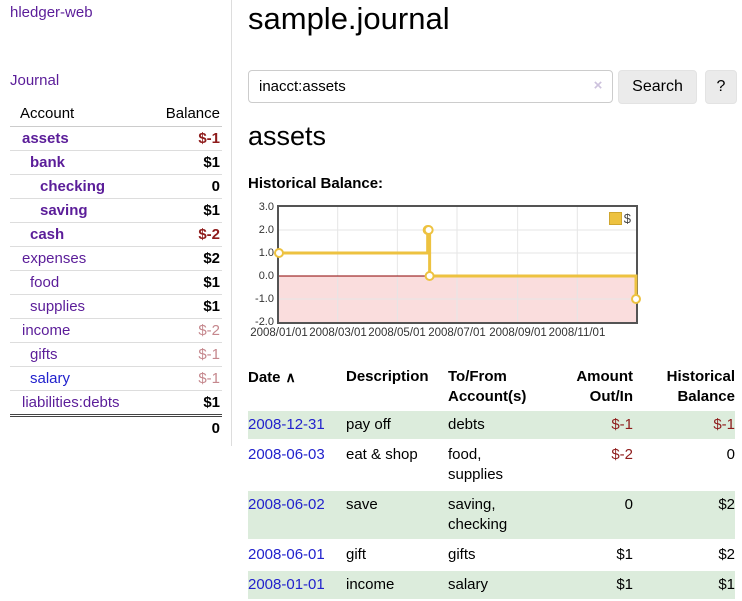 Image resolution: width=742 pixels, height=601 pixels. I want to click on register-col-balance: Historical Balance, so click(700, 386).